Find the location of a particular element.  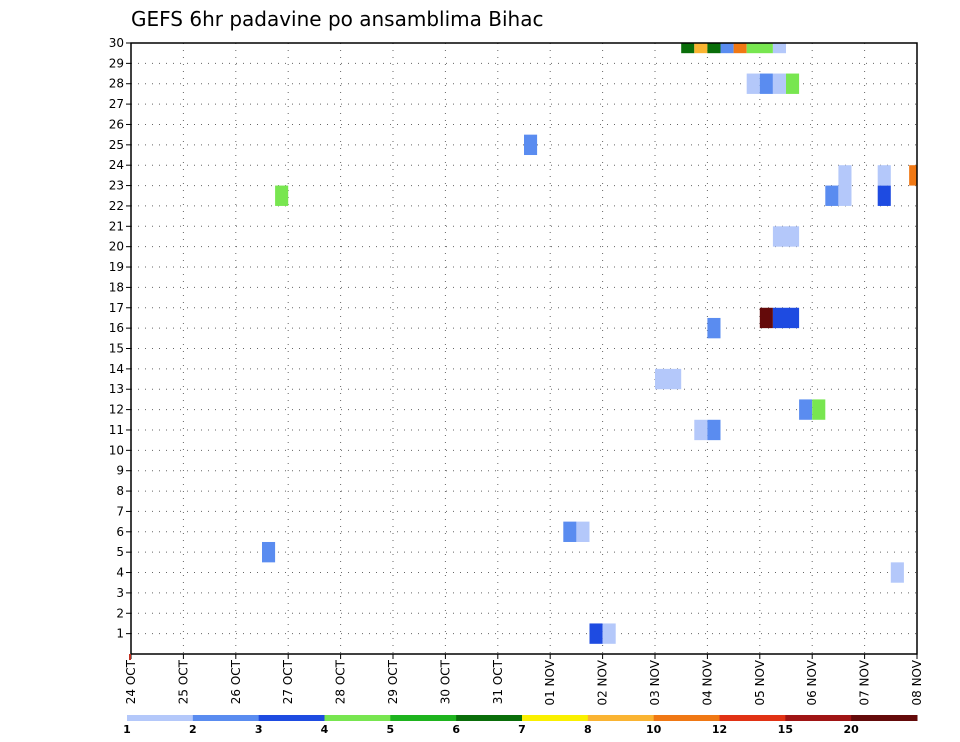

colorbar-label: 5 is located at coordinates (391, 729).